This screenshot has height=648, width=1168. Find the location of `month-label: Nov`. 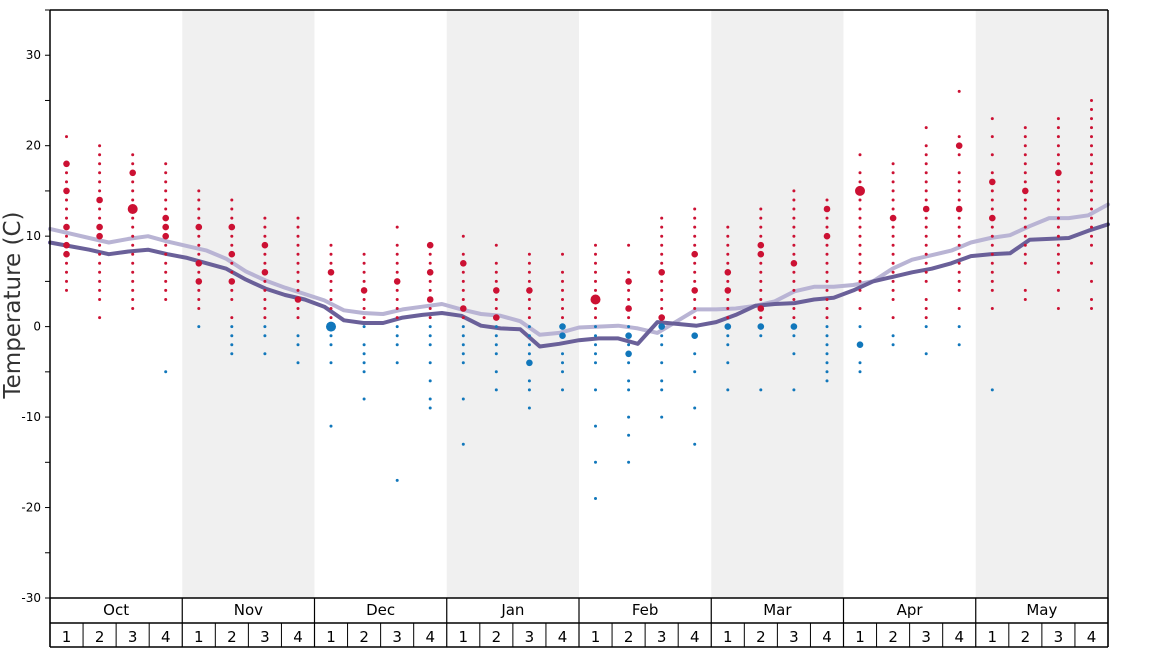

month-label: Nov is located at coordinates (248, 610).